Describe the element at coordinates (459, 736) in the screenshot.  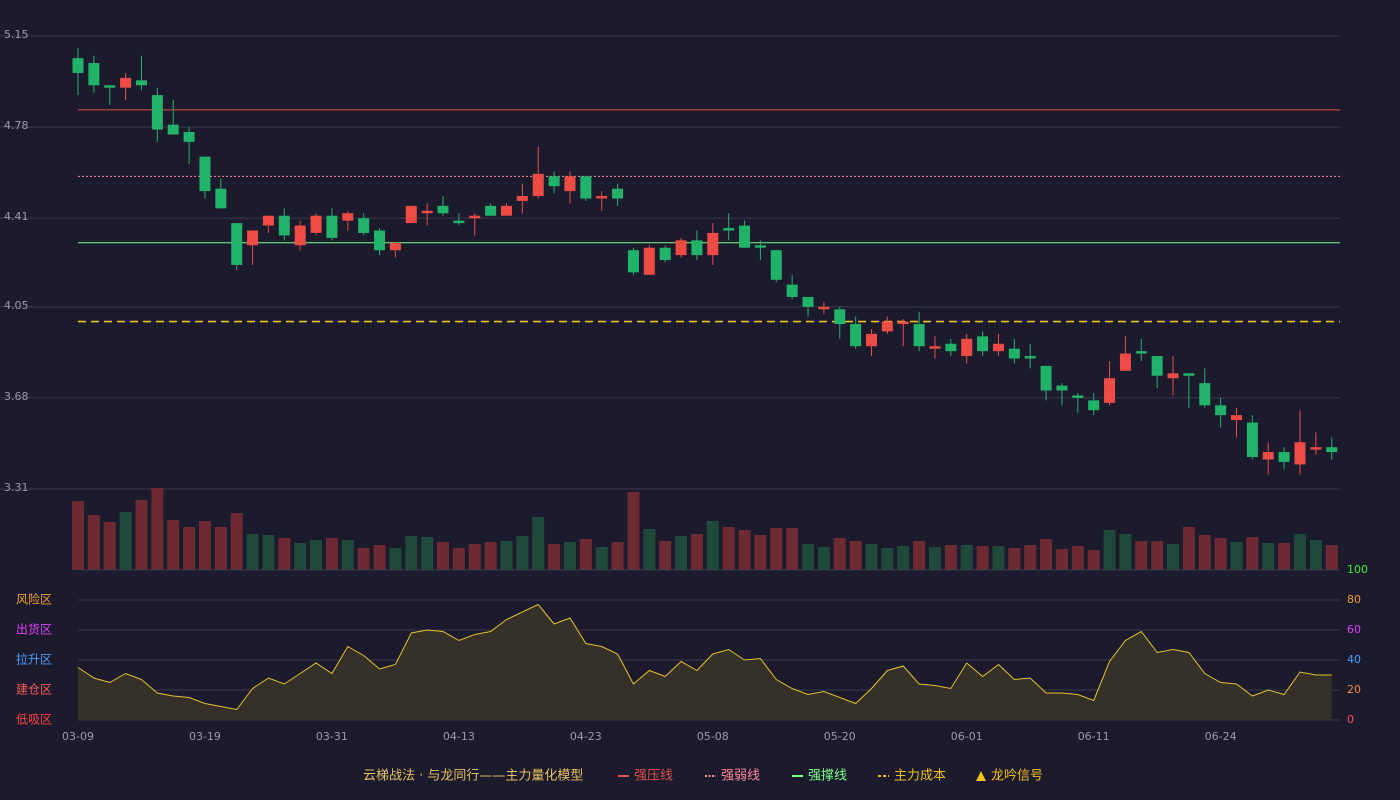
I see `x-tick-label: 04-13` at that location.